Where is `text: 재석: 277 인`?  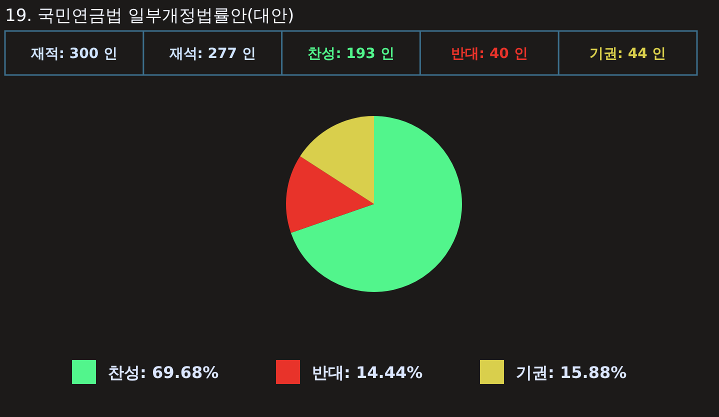
text: 재석: 277 인 is located at coordinates (212, 54).